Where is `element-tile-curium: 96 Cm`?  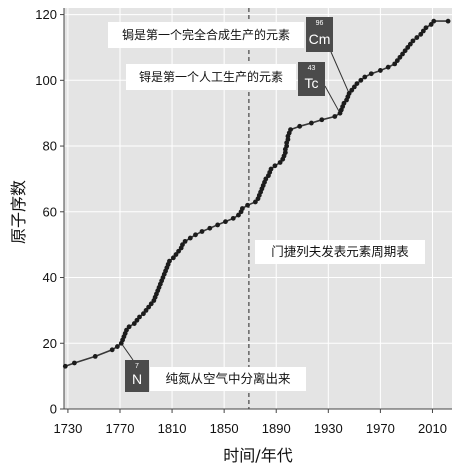 element-tile-curium: 96 Cm is located at coordinates (319, 34).